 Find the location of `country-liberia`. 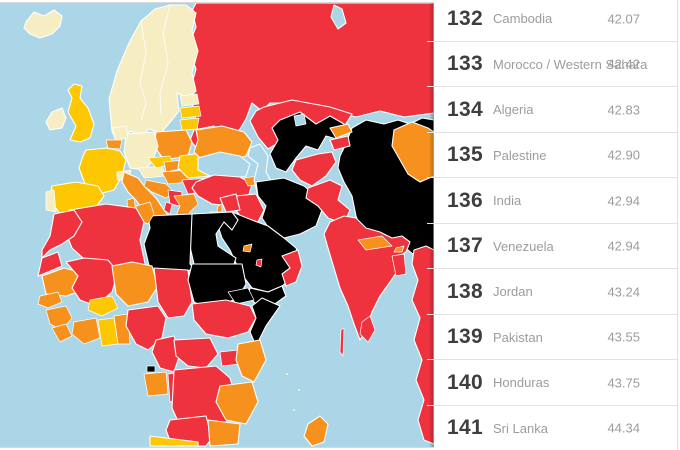

country-liberia is located at coordinates (62, 333).